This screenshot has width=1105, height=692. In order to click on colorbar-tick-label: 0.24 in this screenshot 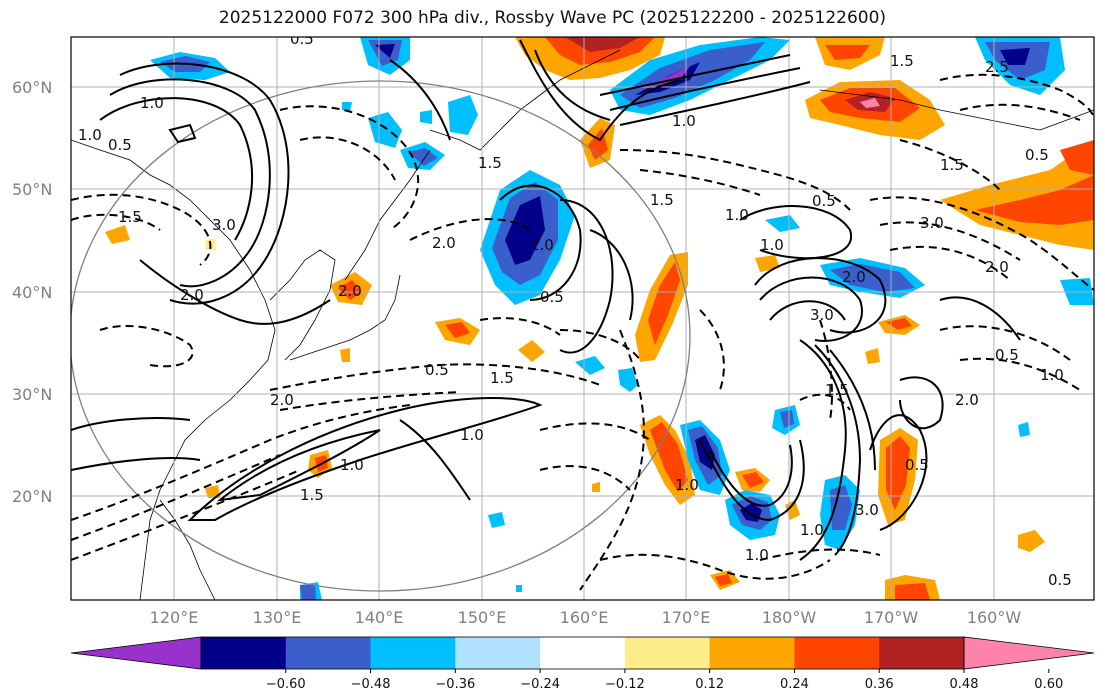, I will do `click(794, 684)`.